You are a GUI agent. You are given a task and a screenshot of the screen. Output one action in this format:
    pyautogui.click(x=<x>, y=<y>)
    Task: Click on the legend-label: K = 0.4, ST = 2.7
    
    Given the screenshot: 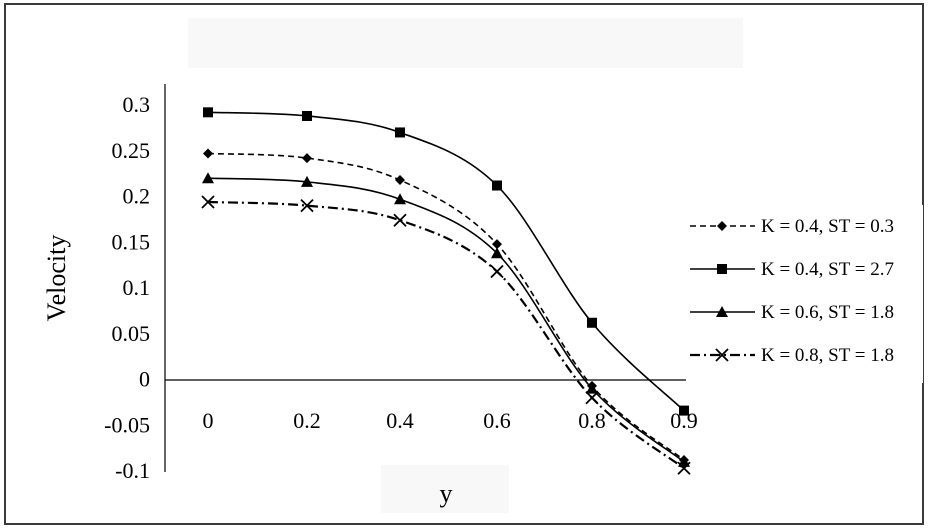 What is the action you would take?
    pyautogui.click(x=827, y=269)
    